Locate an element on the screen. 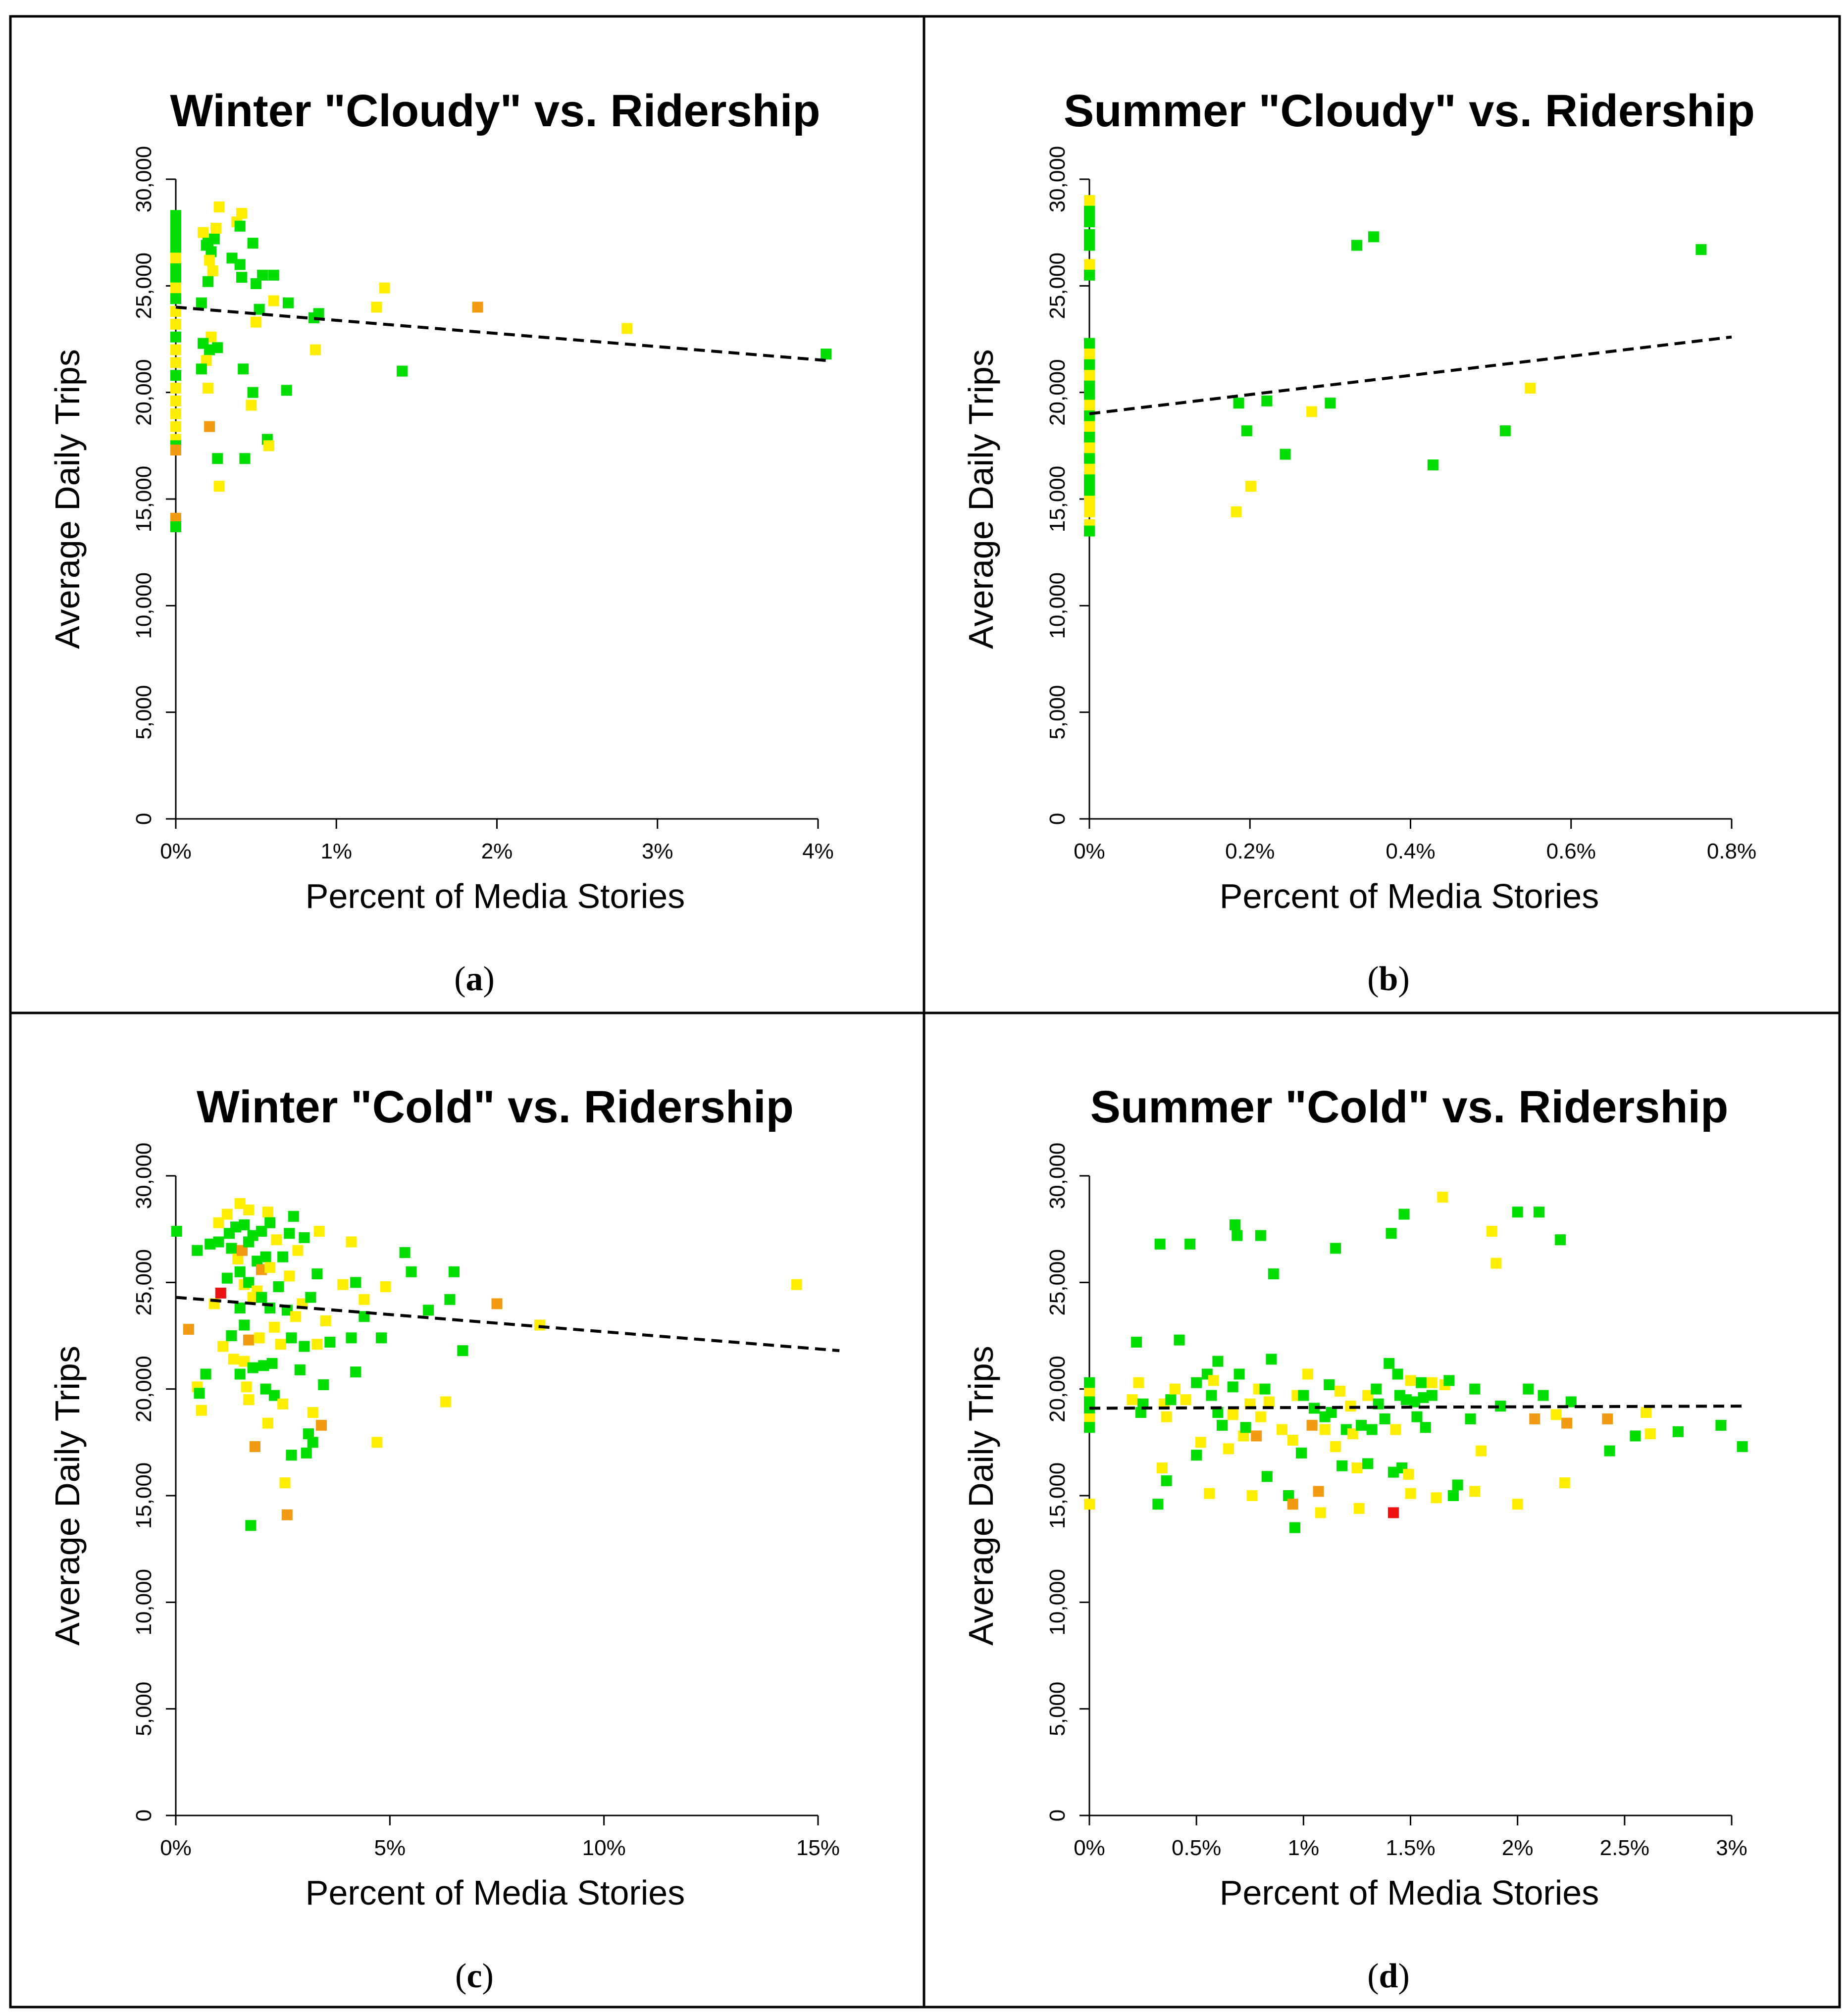  chart-c-trend-line is located at coordinates (508, 1324).